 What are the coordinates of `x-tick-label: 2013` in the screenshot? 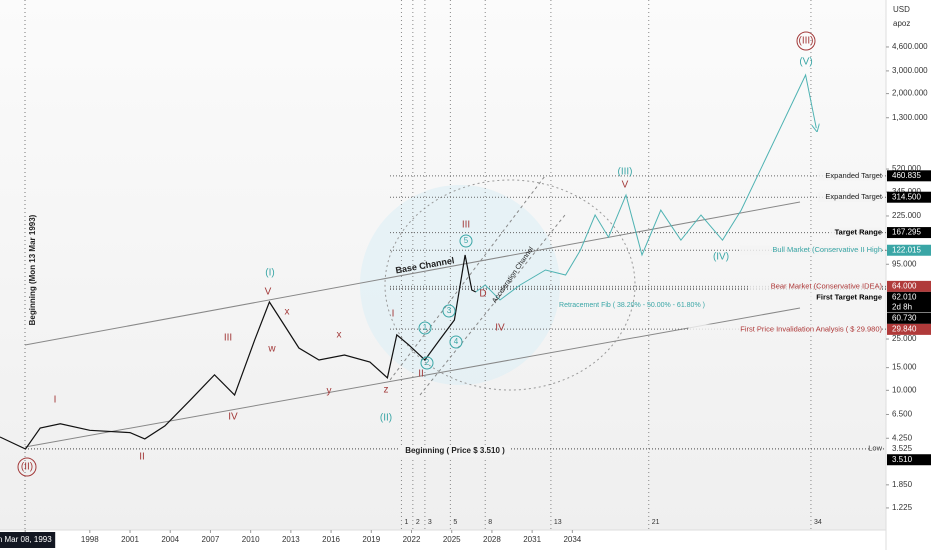 It's located at (291, 539).